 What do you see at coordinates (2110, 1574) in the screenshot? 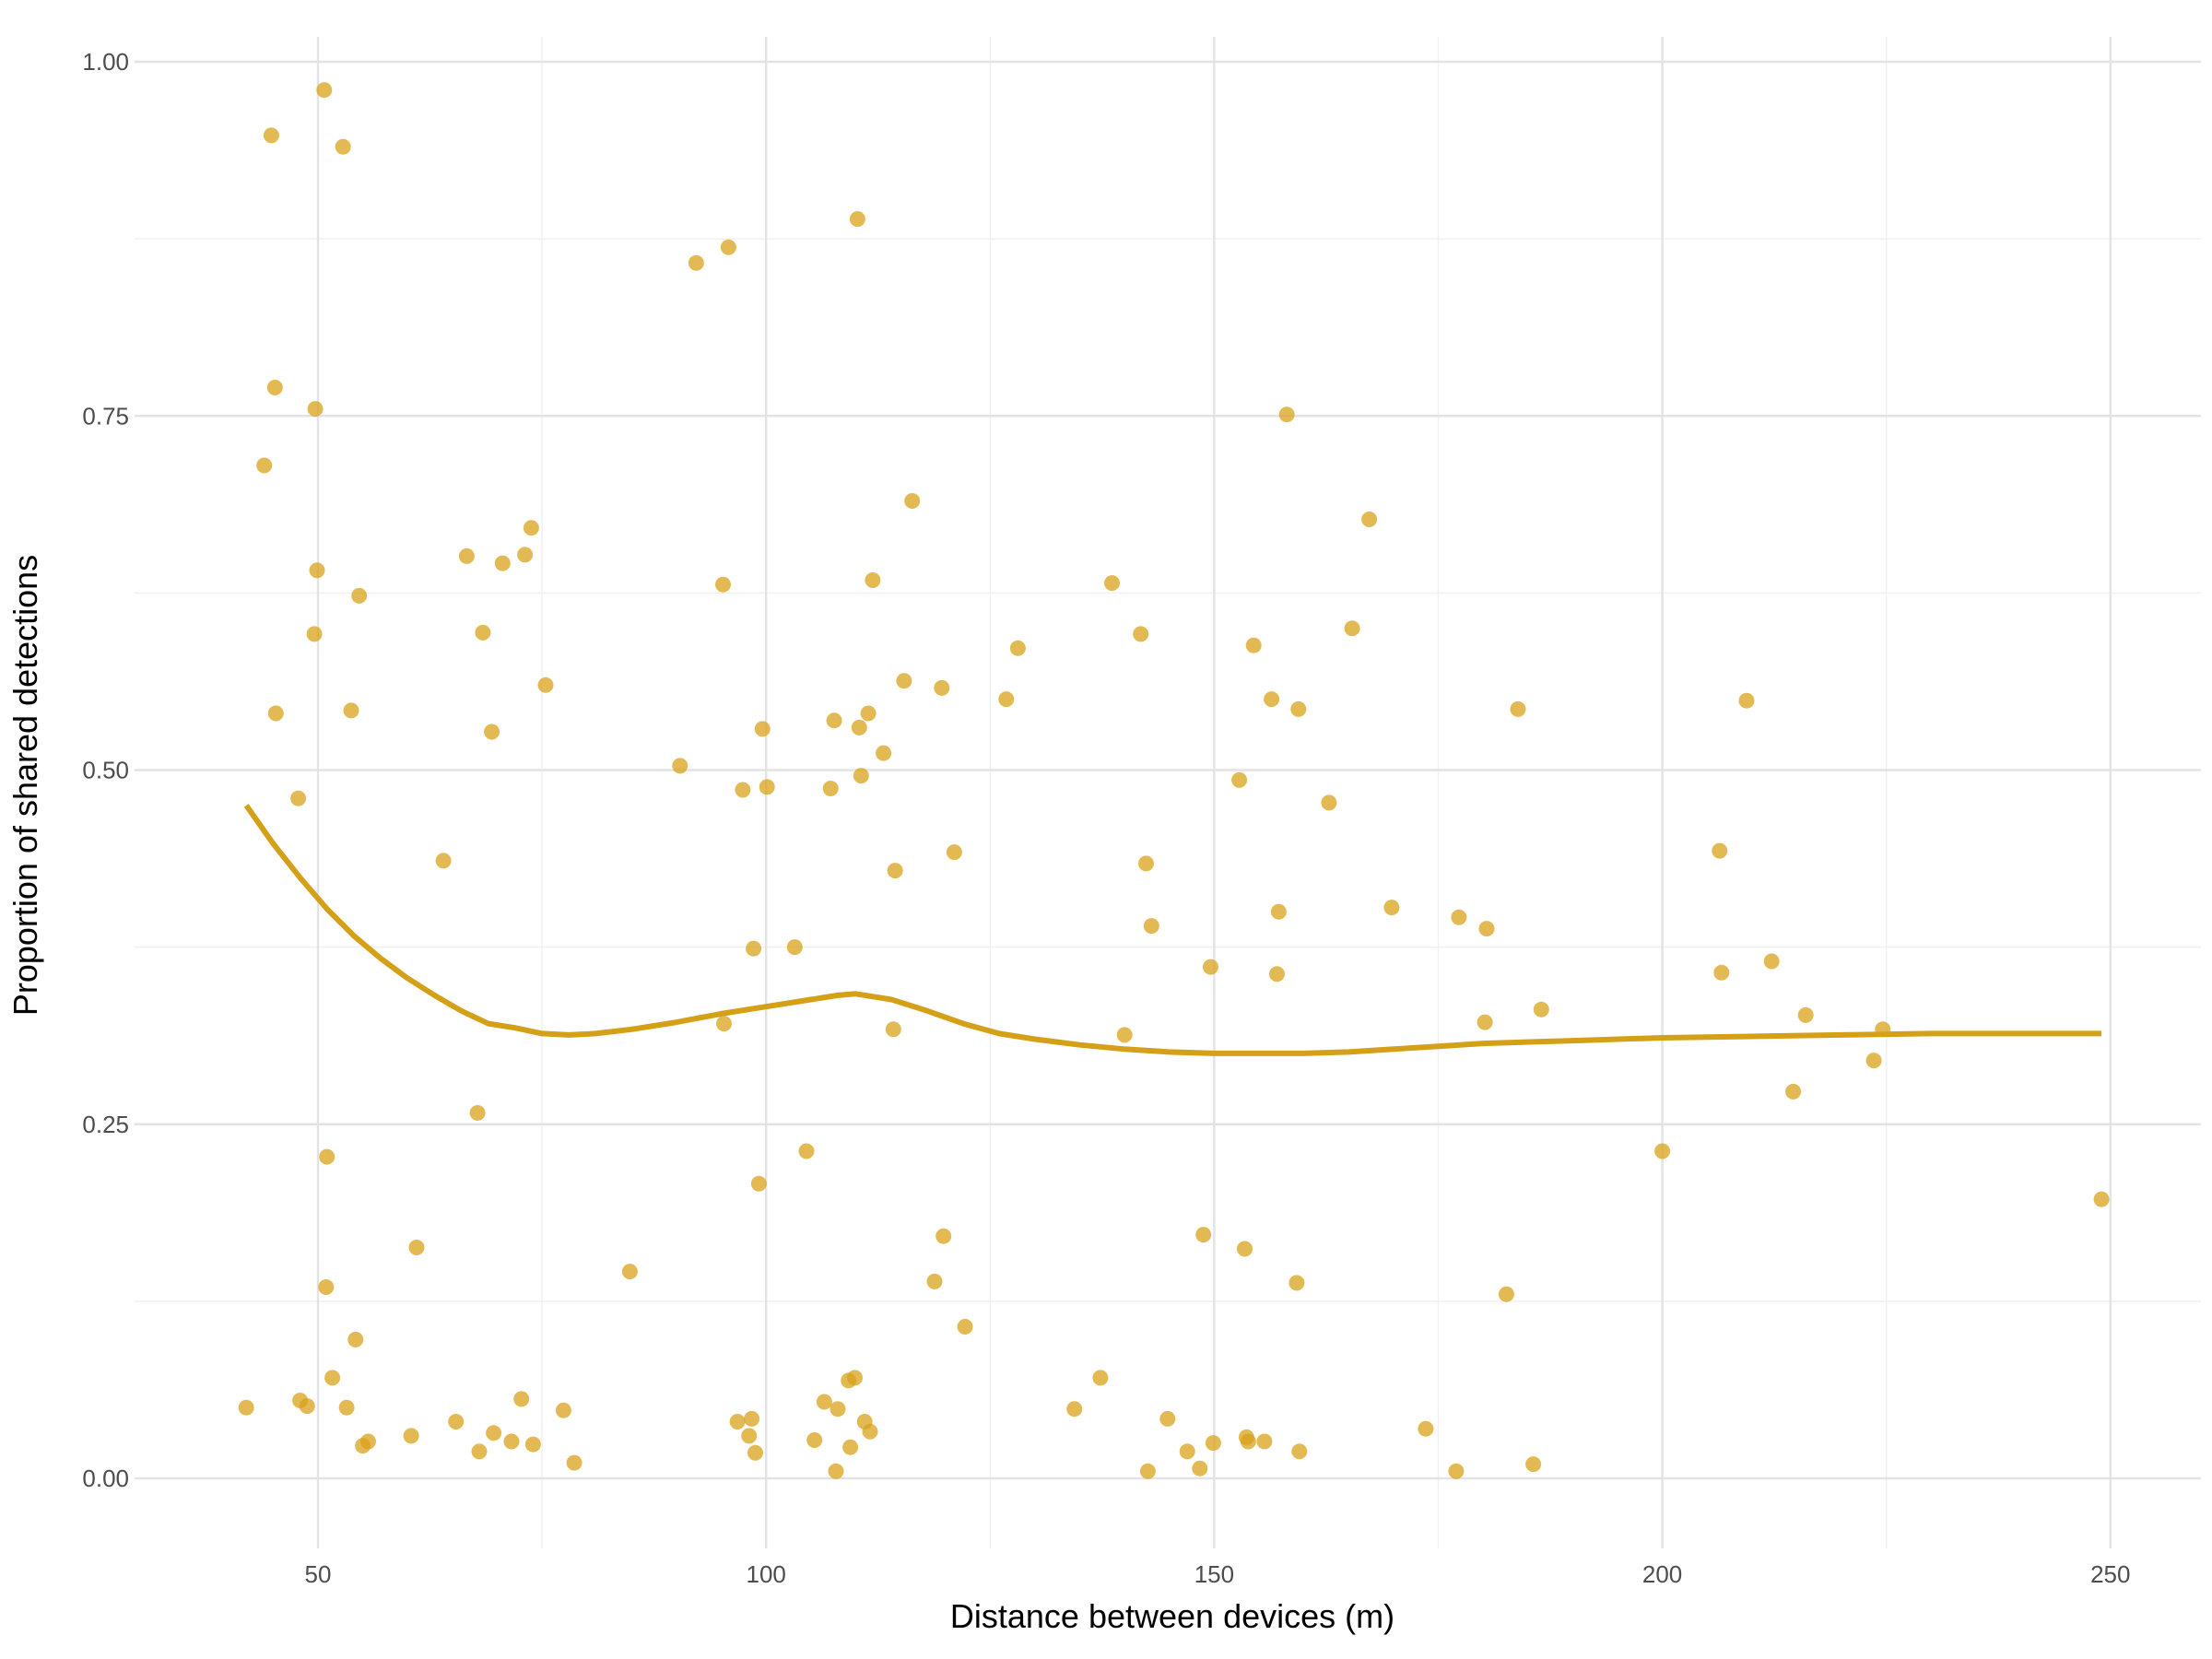
I see `x-tick-label: 250` at bounding box center [2110, 1574].